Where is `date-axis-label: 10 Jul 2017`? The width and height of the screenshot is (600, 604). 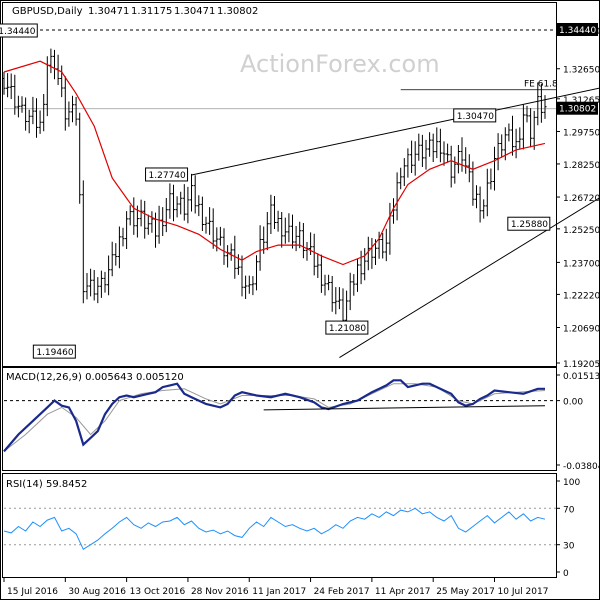
date-axis-label: 10 Jul 2017 is located at coordinates (523, 592).